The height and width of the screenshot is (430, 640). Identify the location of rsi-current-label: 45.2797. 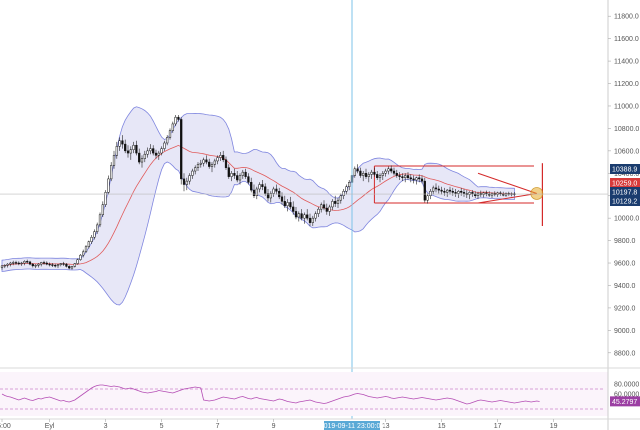
(624, 402).